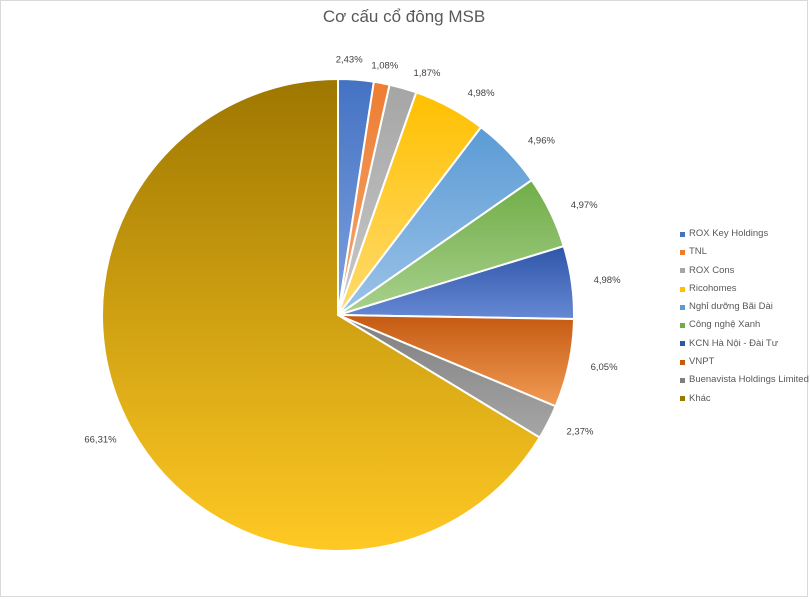 The height and width of the screenshot is (599, 810). I want to click on chart-title: Cơ cấu cổ đông MSB, so click(404, 16).